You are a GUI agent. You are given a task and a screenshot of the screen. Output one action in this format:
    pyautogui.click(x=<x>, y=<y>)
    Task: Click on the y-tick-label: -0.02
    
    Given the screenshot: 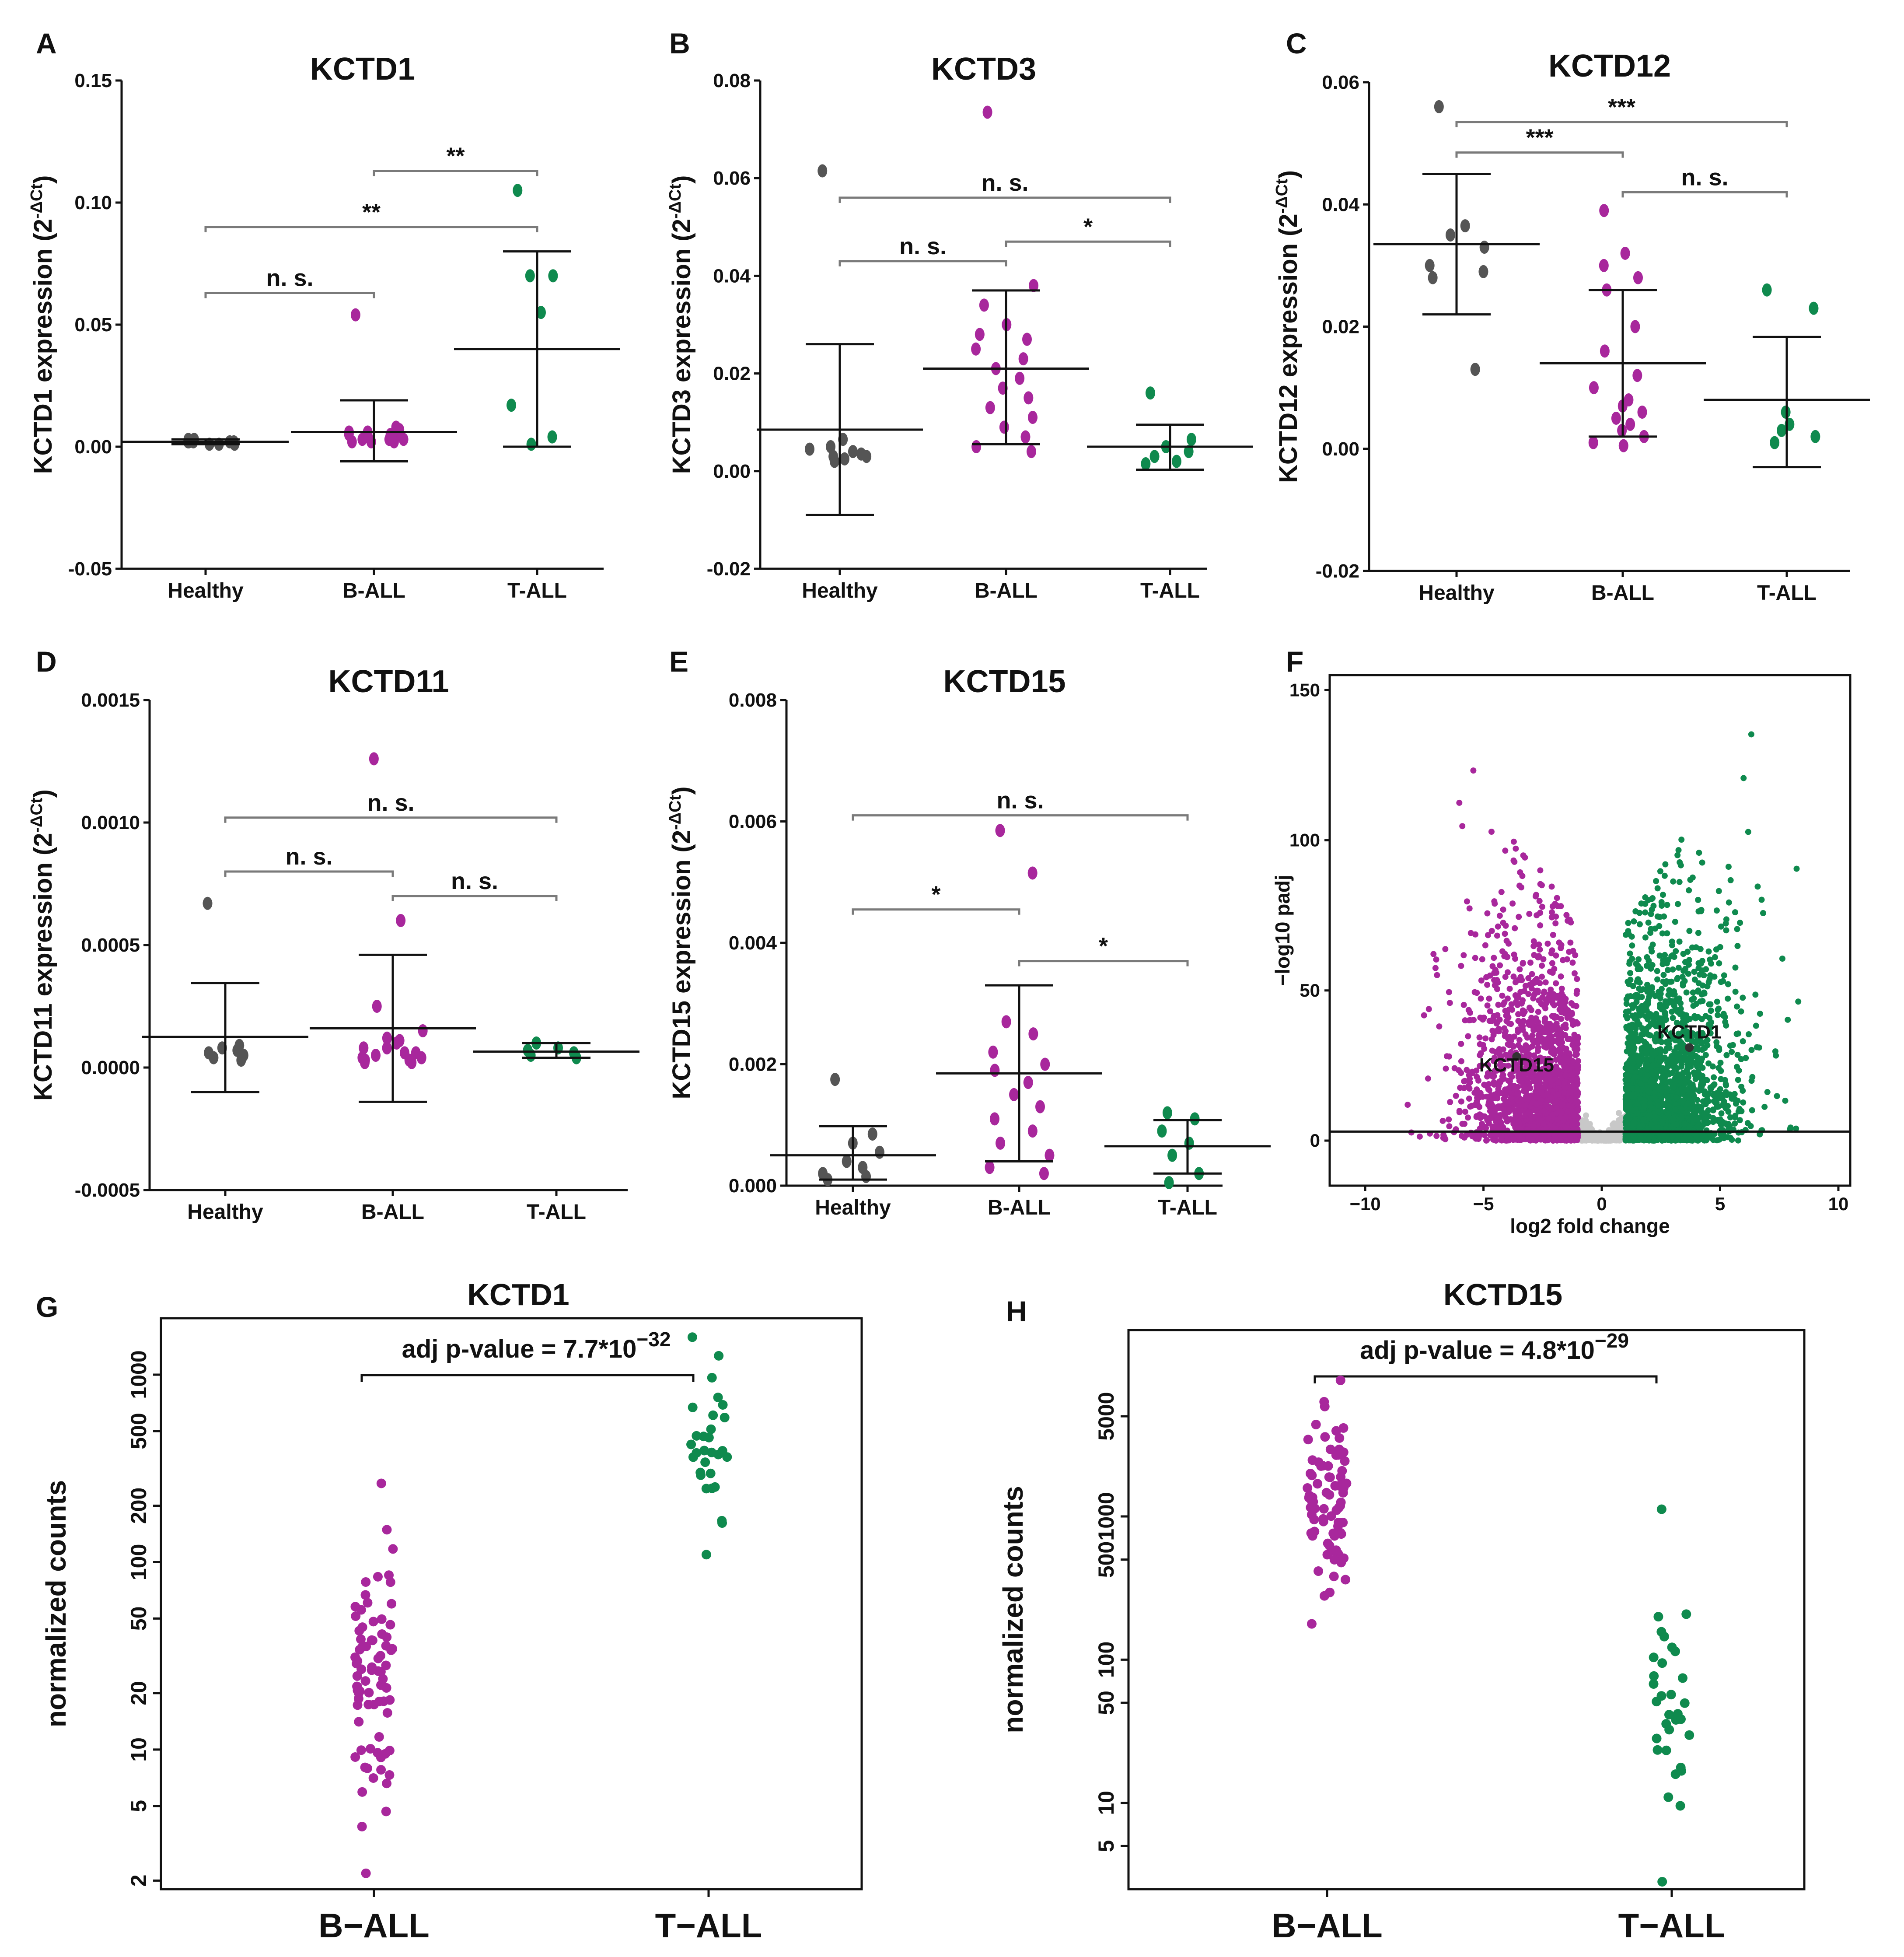 What is the action you would take?
    pyautogui.click(x=729, y=569)
    